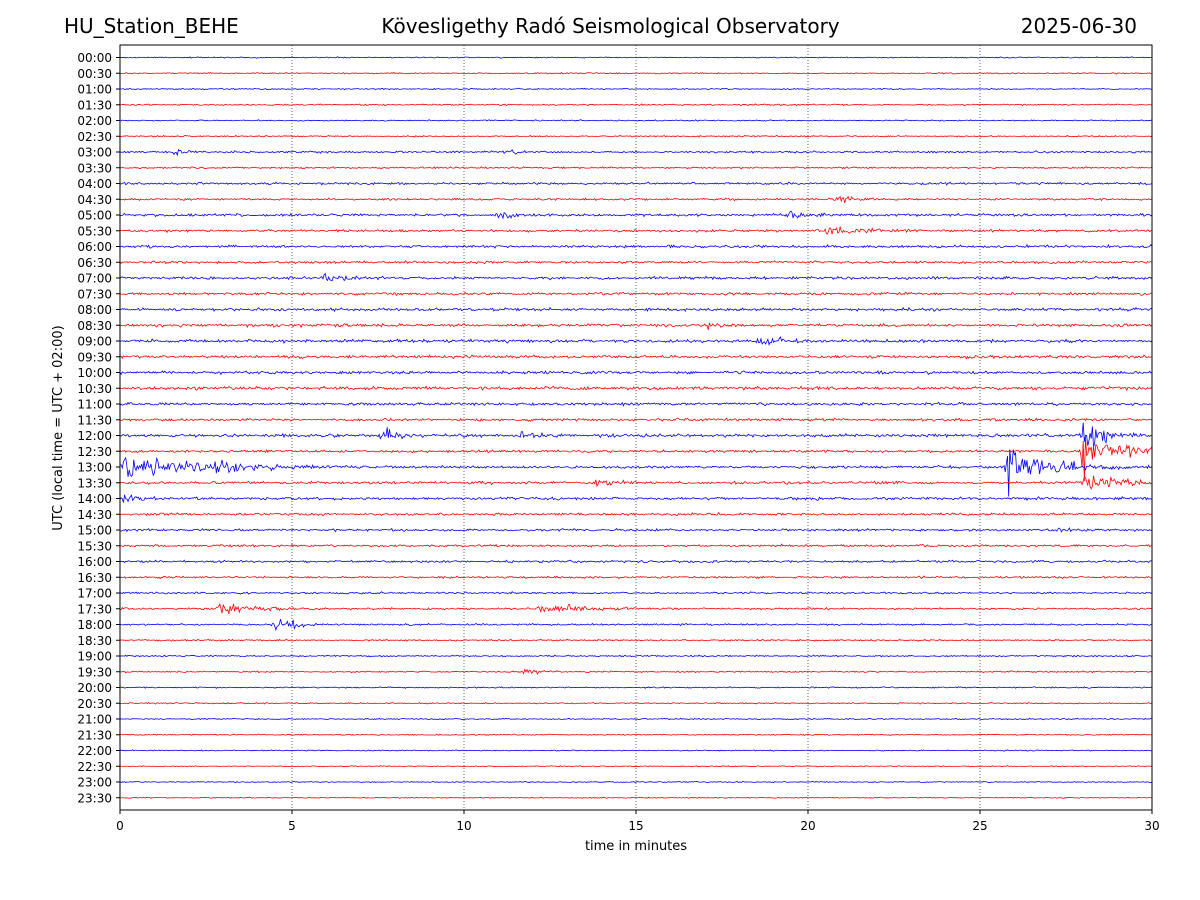 This screenshot has height=900, width=1200. Describe the element at coordinates (94, 294) in the screenshot. I see `y-tick-label: 07:30` at that location.